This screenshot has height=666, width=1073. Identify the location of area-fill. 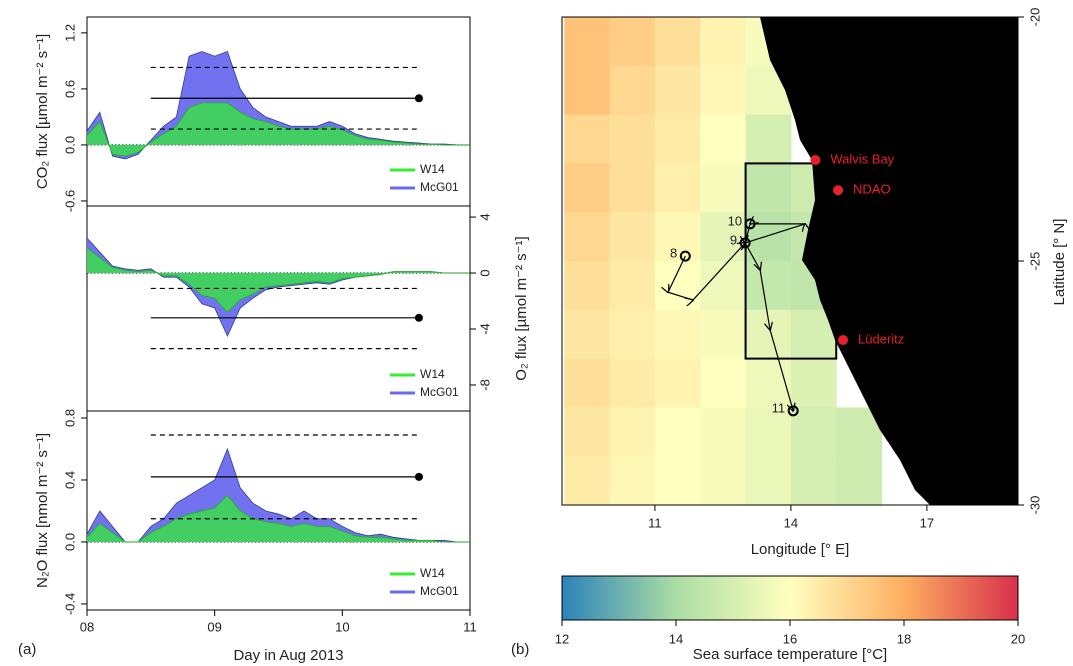
(278, 518).